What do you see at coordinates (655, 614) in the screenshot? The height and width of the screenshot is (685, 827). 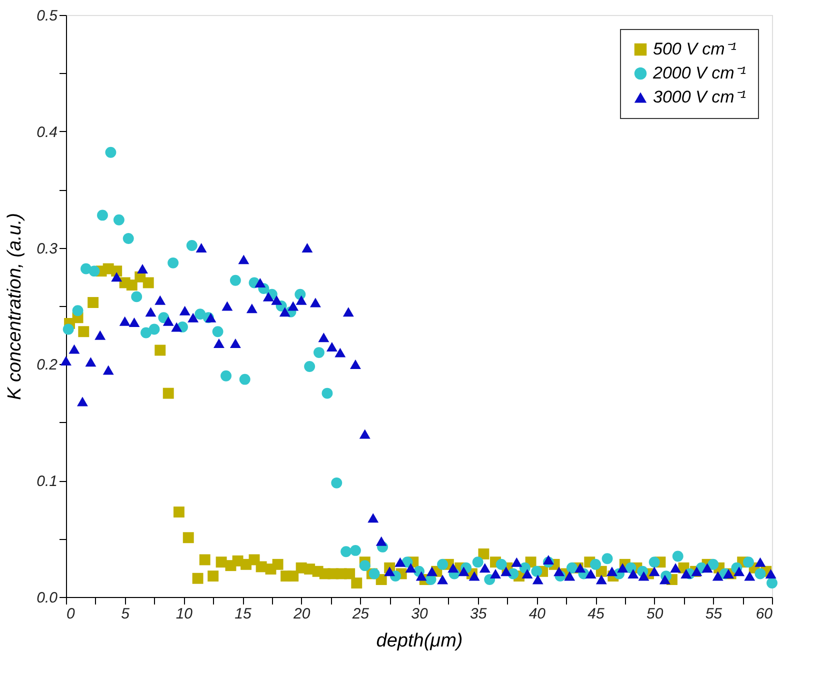 I see `x-tick-label: 50` at bounding box center [655, 614].